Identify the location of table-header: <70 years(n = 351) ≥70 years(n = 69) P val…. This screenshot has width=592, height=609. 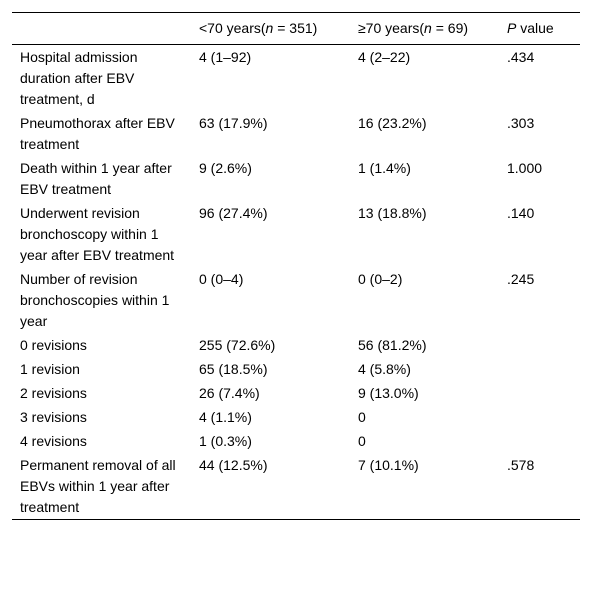
(296, 28).